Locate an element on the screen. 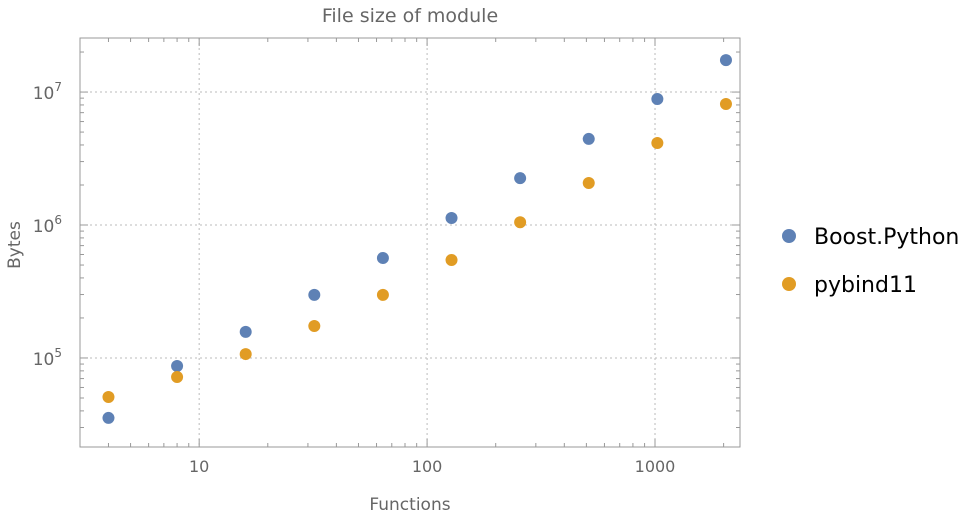  x-tick-label: 1000 is located at coordinates (655, 466).